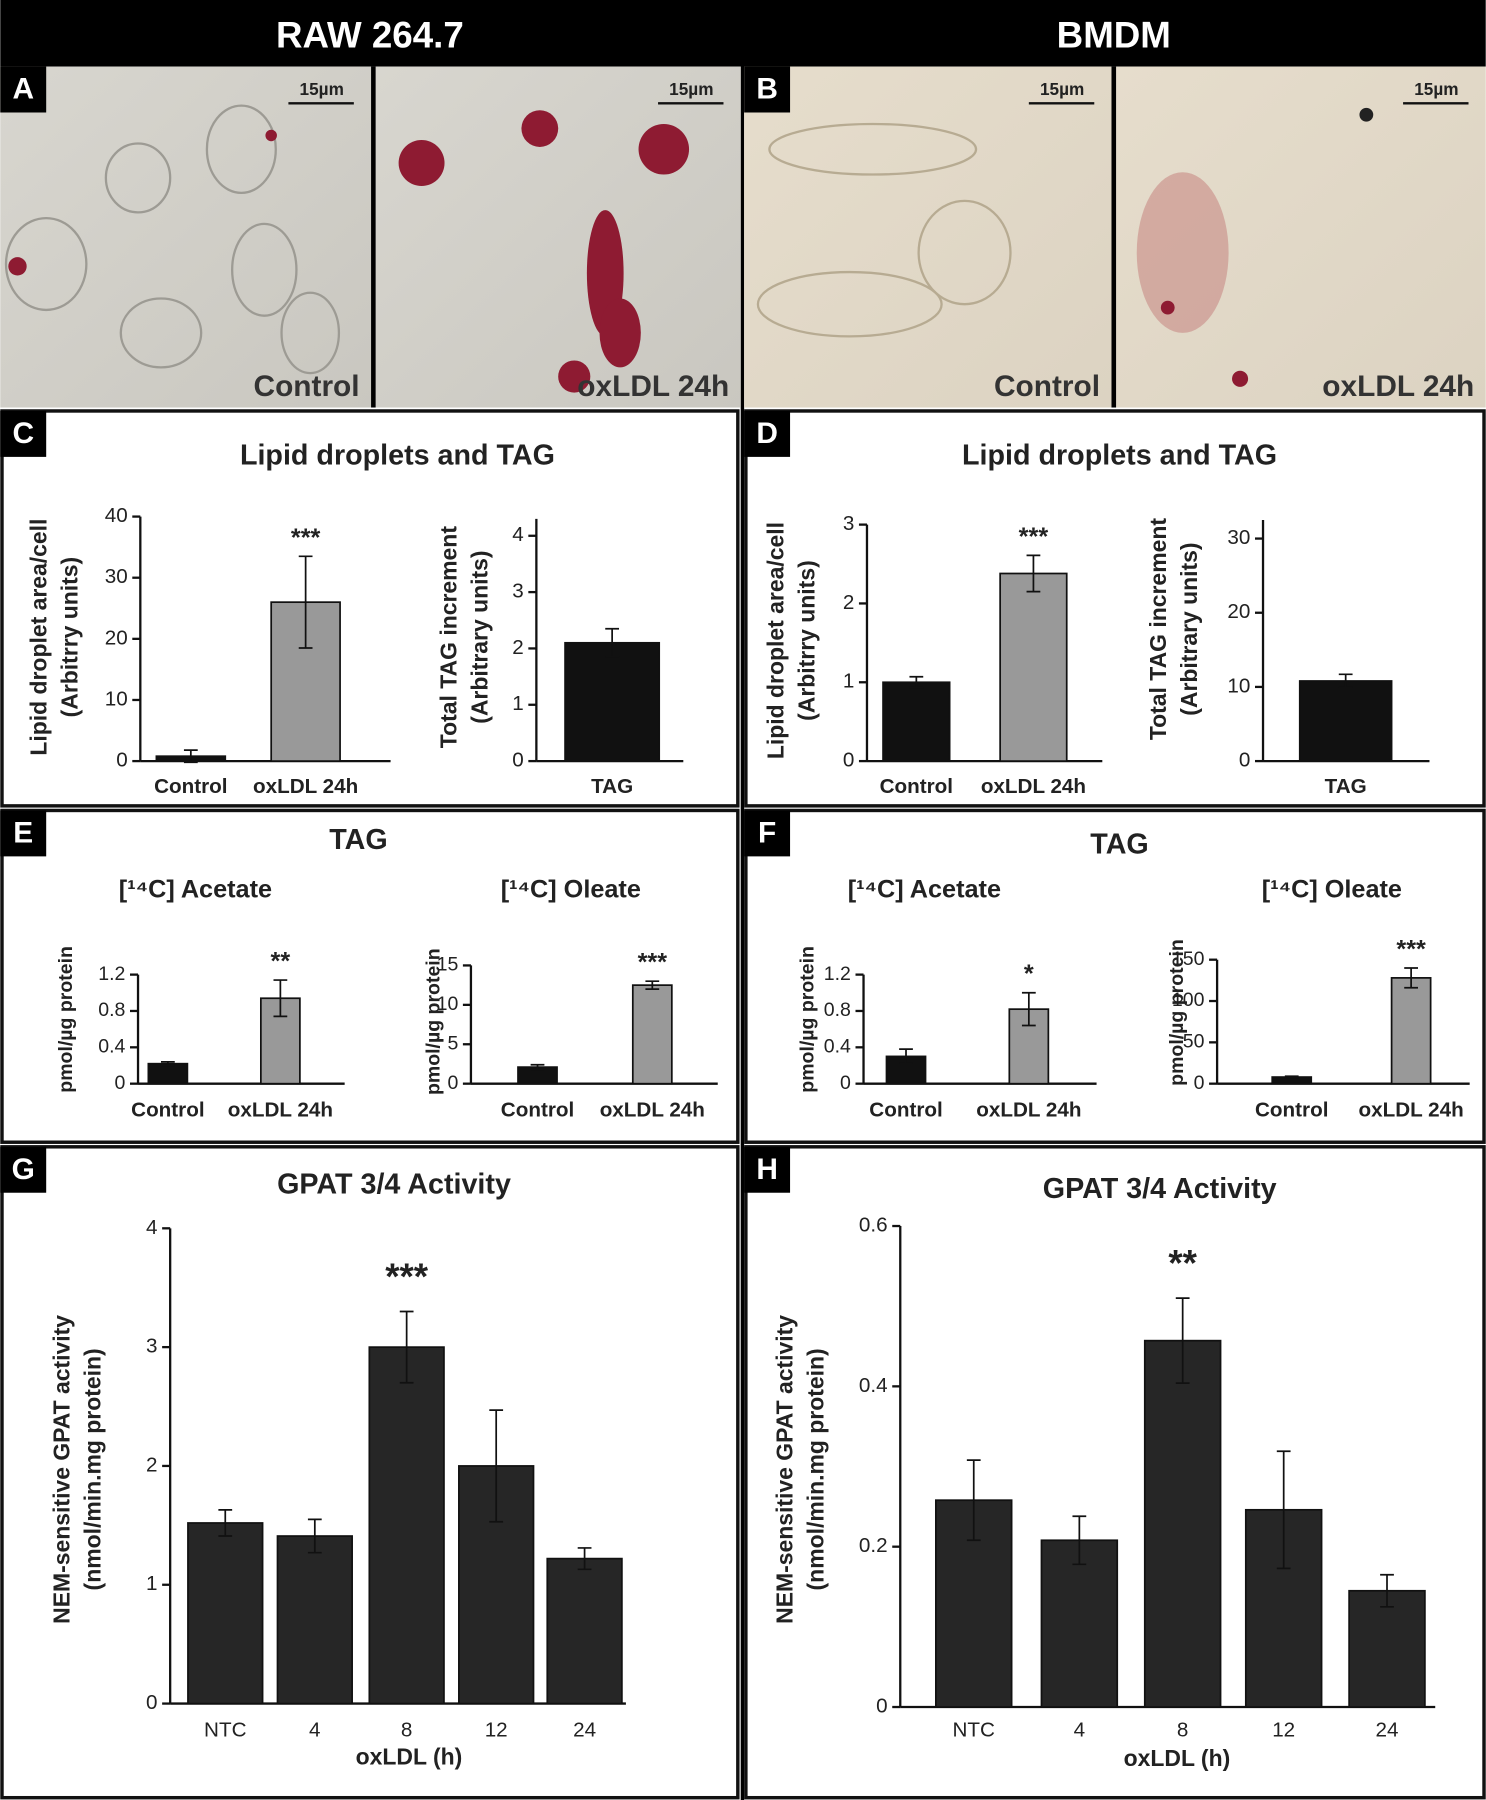 The width and height of the screenshot is (1486, 1800). What do you see at coordinates (974, 1730) in the screenshot?
I see `x-tick-label: NTC` at bounding box center [974, 1730].